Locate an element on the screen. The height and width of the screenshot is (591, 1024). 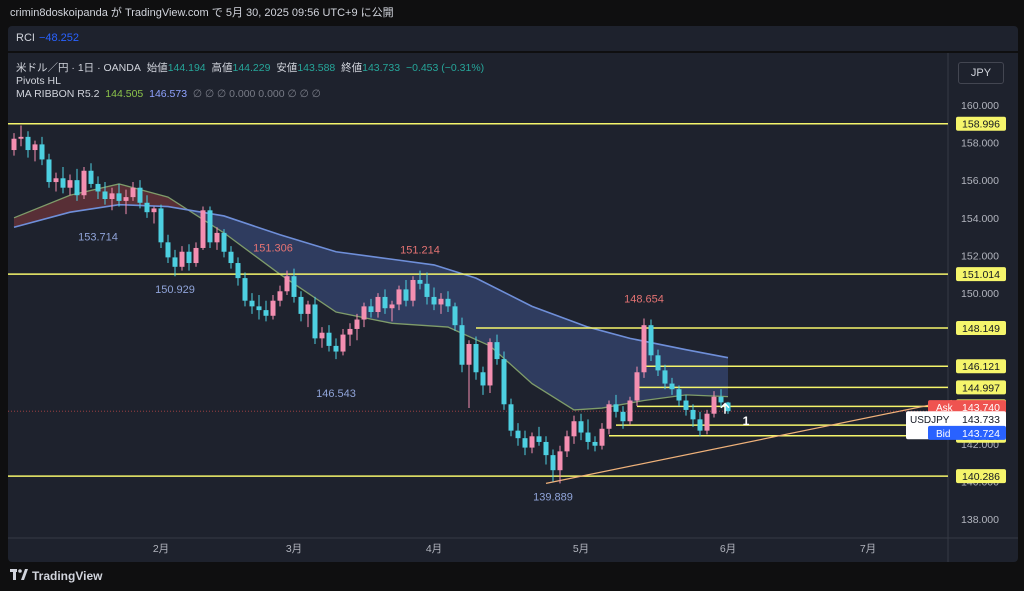
level-price-text: 158.996 is located at coordinates (981, 125).